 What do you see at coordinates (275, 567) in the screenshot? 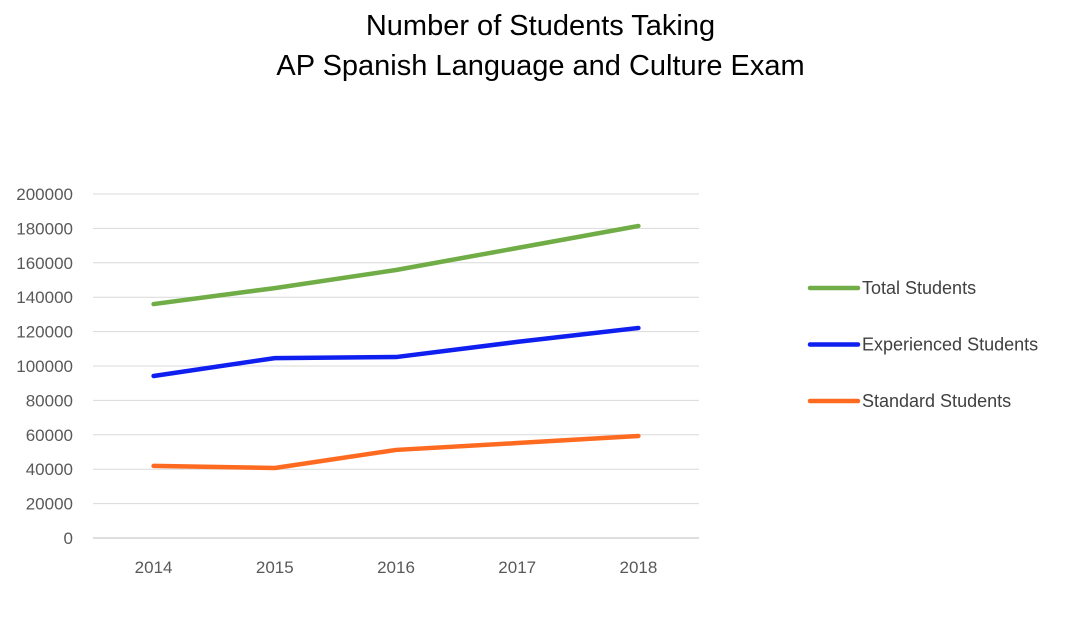
I see `x-tick-label: 2015` at bounding box center [275, 567].